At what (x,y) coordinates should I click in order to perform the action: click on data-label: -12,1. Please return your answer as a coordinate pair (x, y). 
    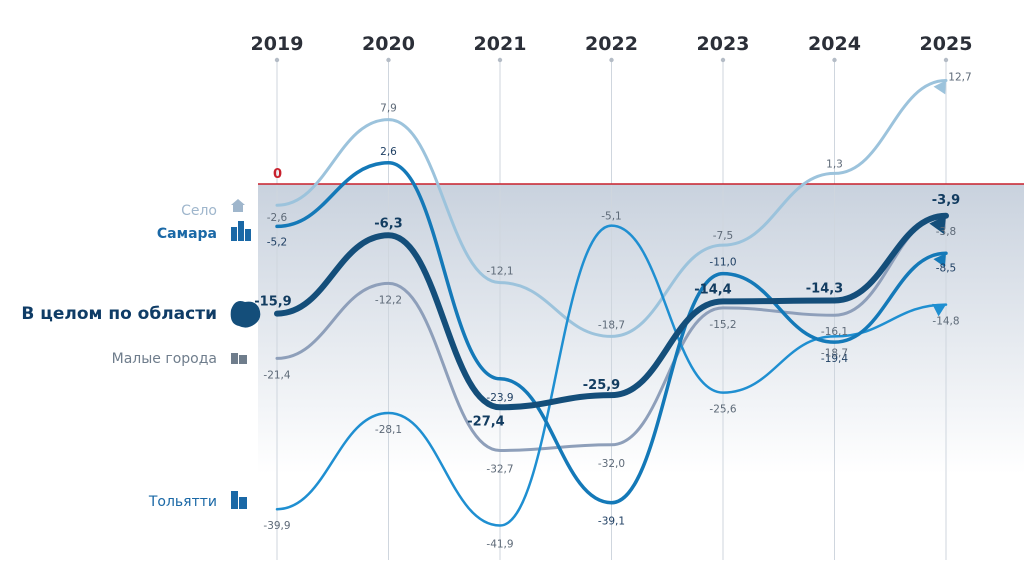
    Looking at the image, I should click on (499, 272).